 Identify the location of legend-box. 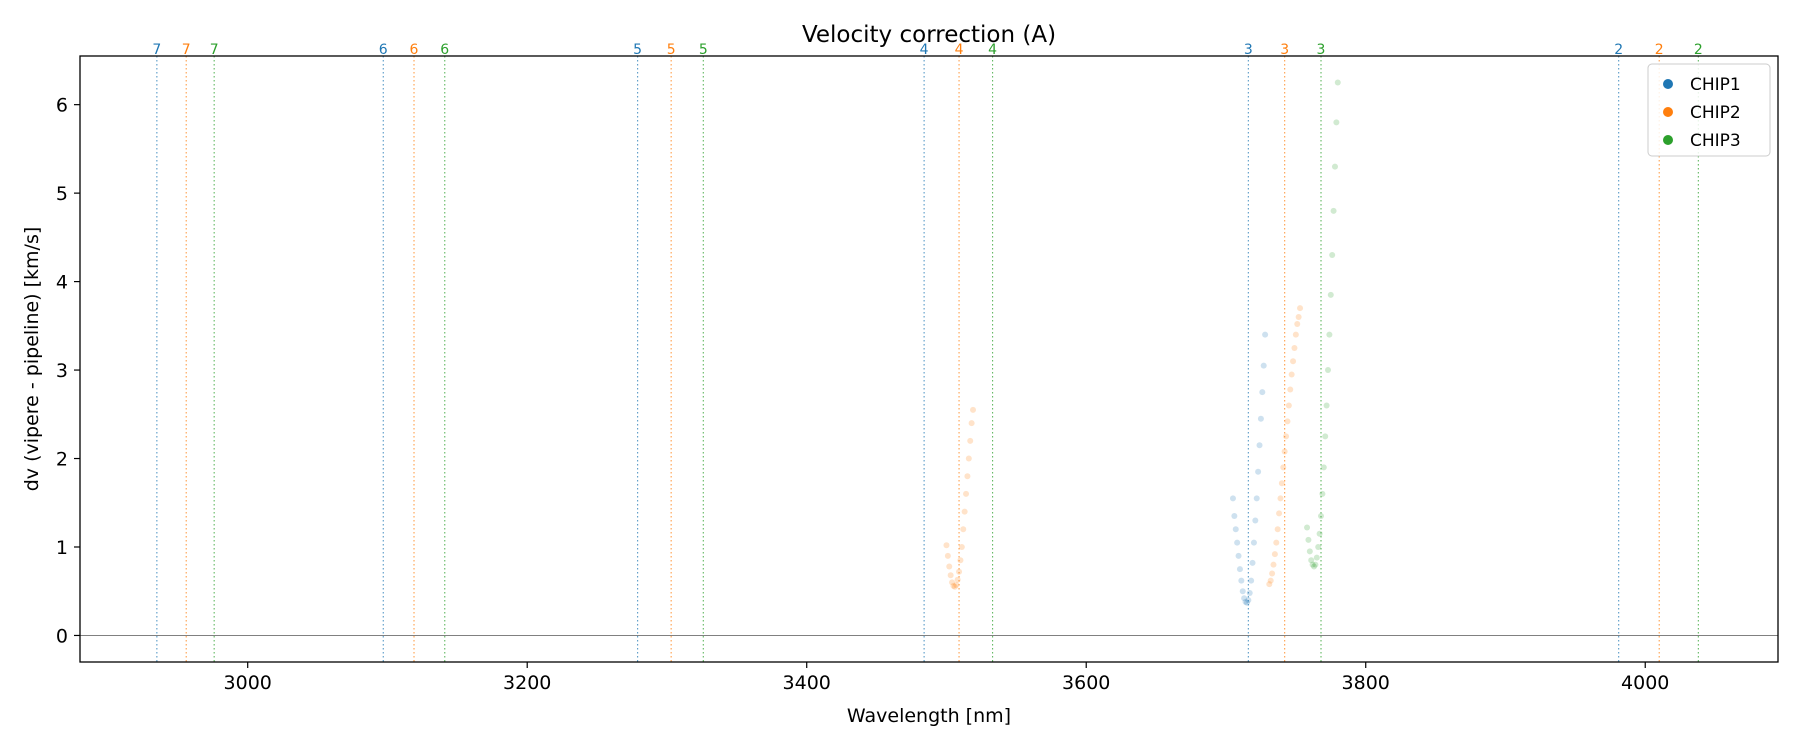
(1709, 110).